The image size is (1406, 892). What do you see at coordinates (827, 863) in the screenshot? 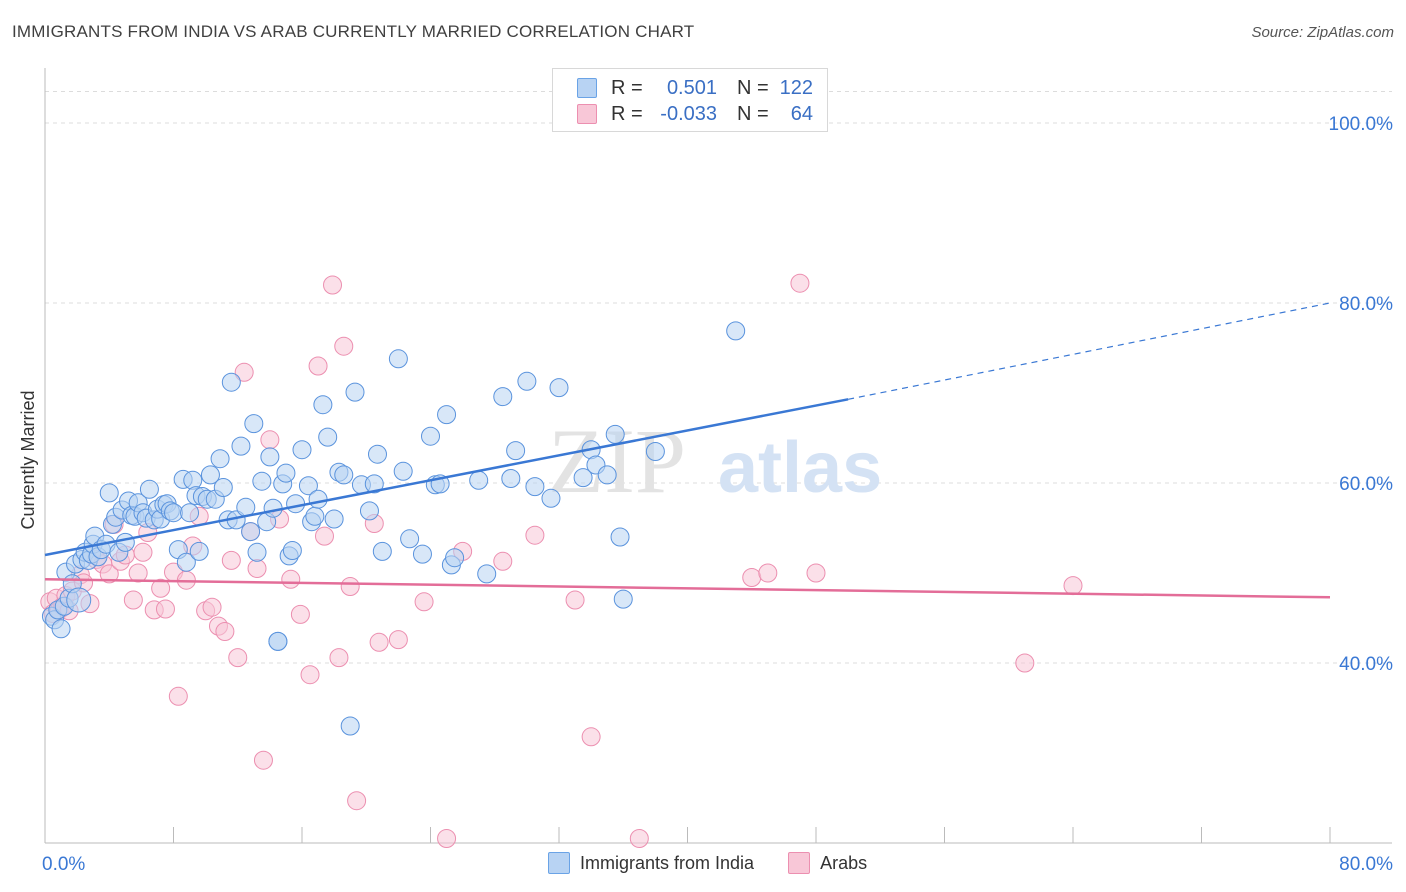
I see `series-legend-arabs: Arabs` at bounding box center [827, 863].